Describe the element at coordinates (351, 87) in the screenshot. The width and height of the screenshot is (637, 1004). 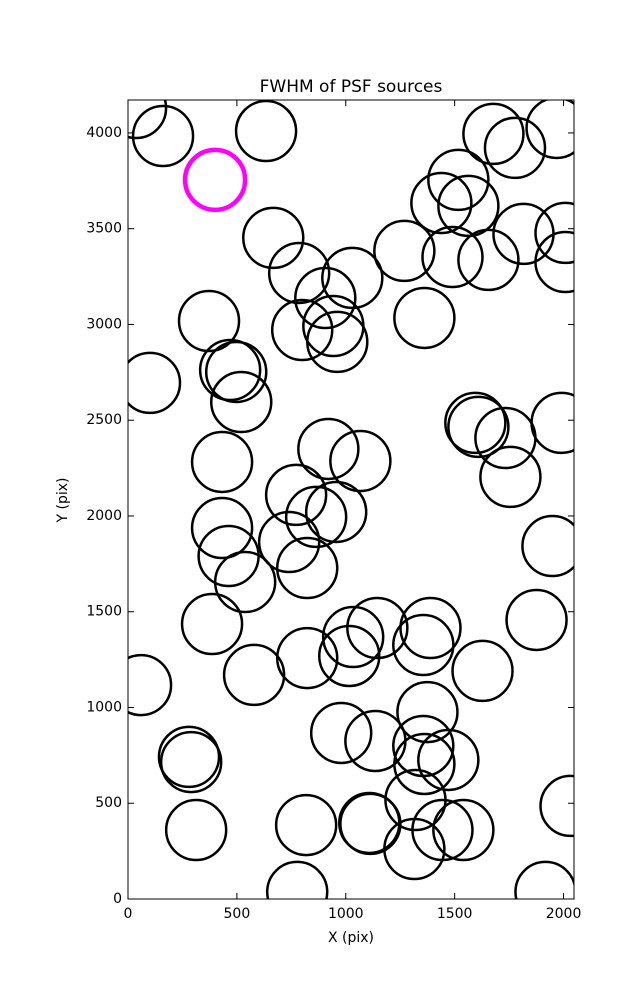
I see `chart-title: FWHM of PSF sources` at that location.